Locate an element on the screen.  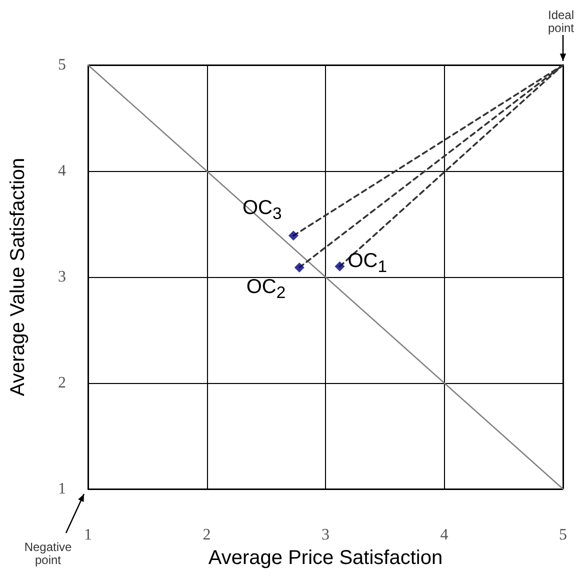
y-tick-label: 5 is located at coordinates (62, 65).